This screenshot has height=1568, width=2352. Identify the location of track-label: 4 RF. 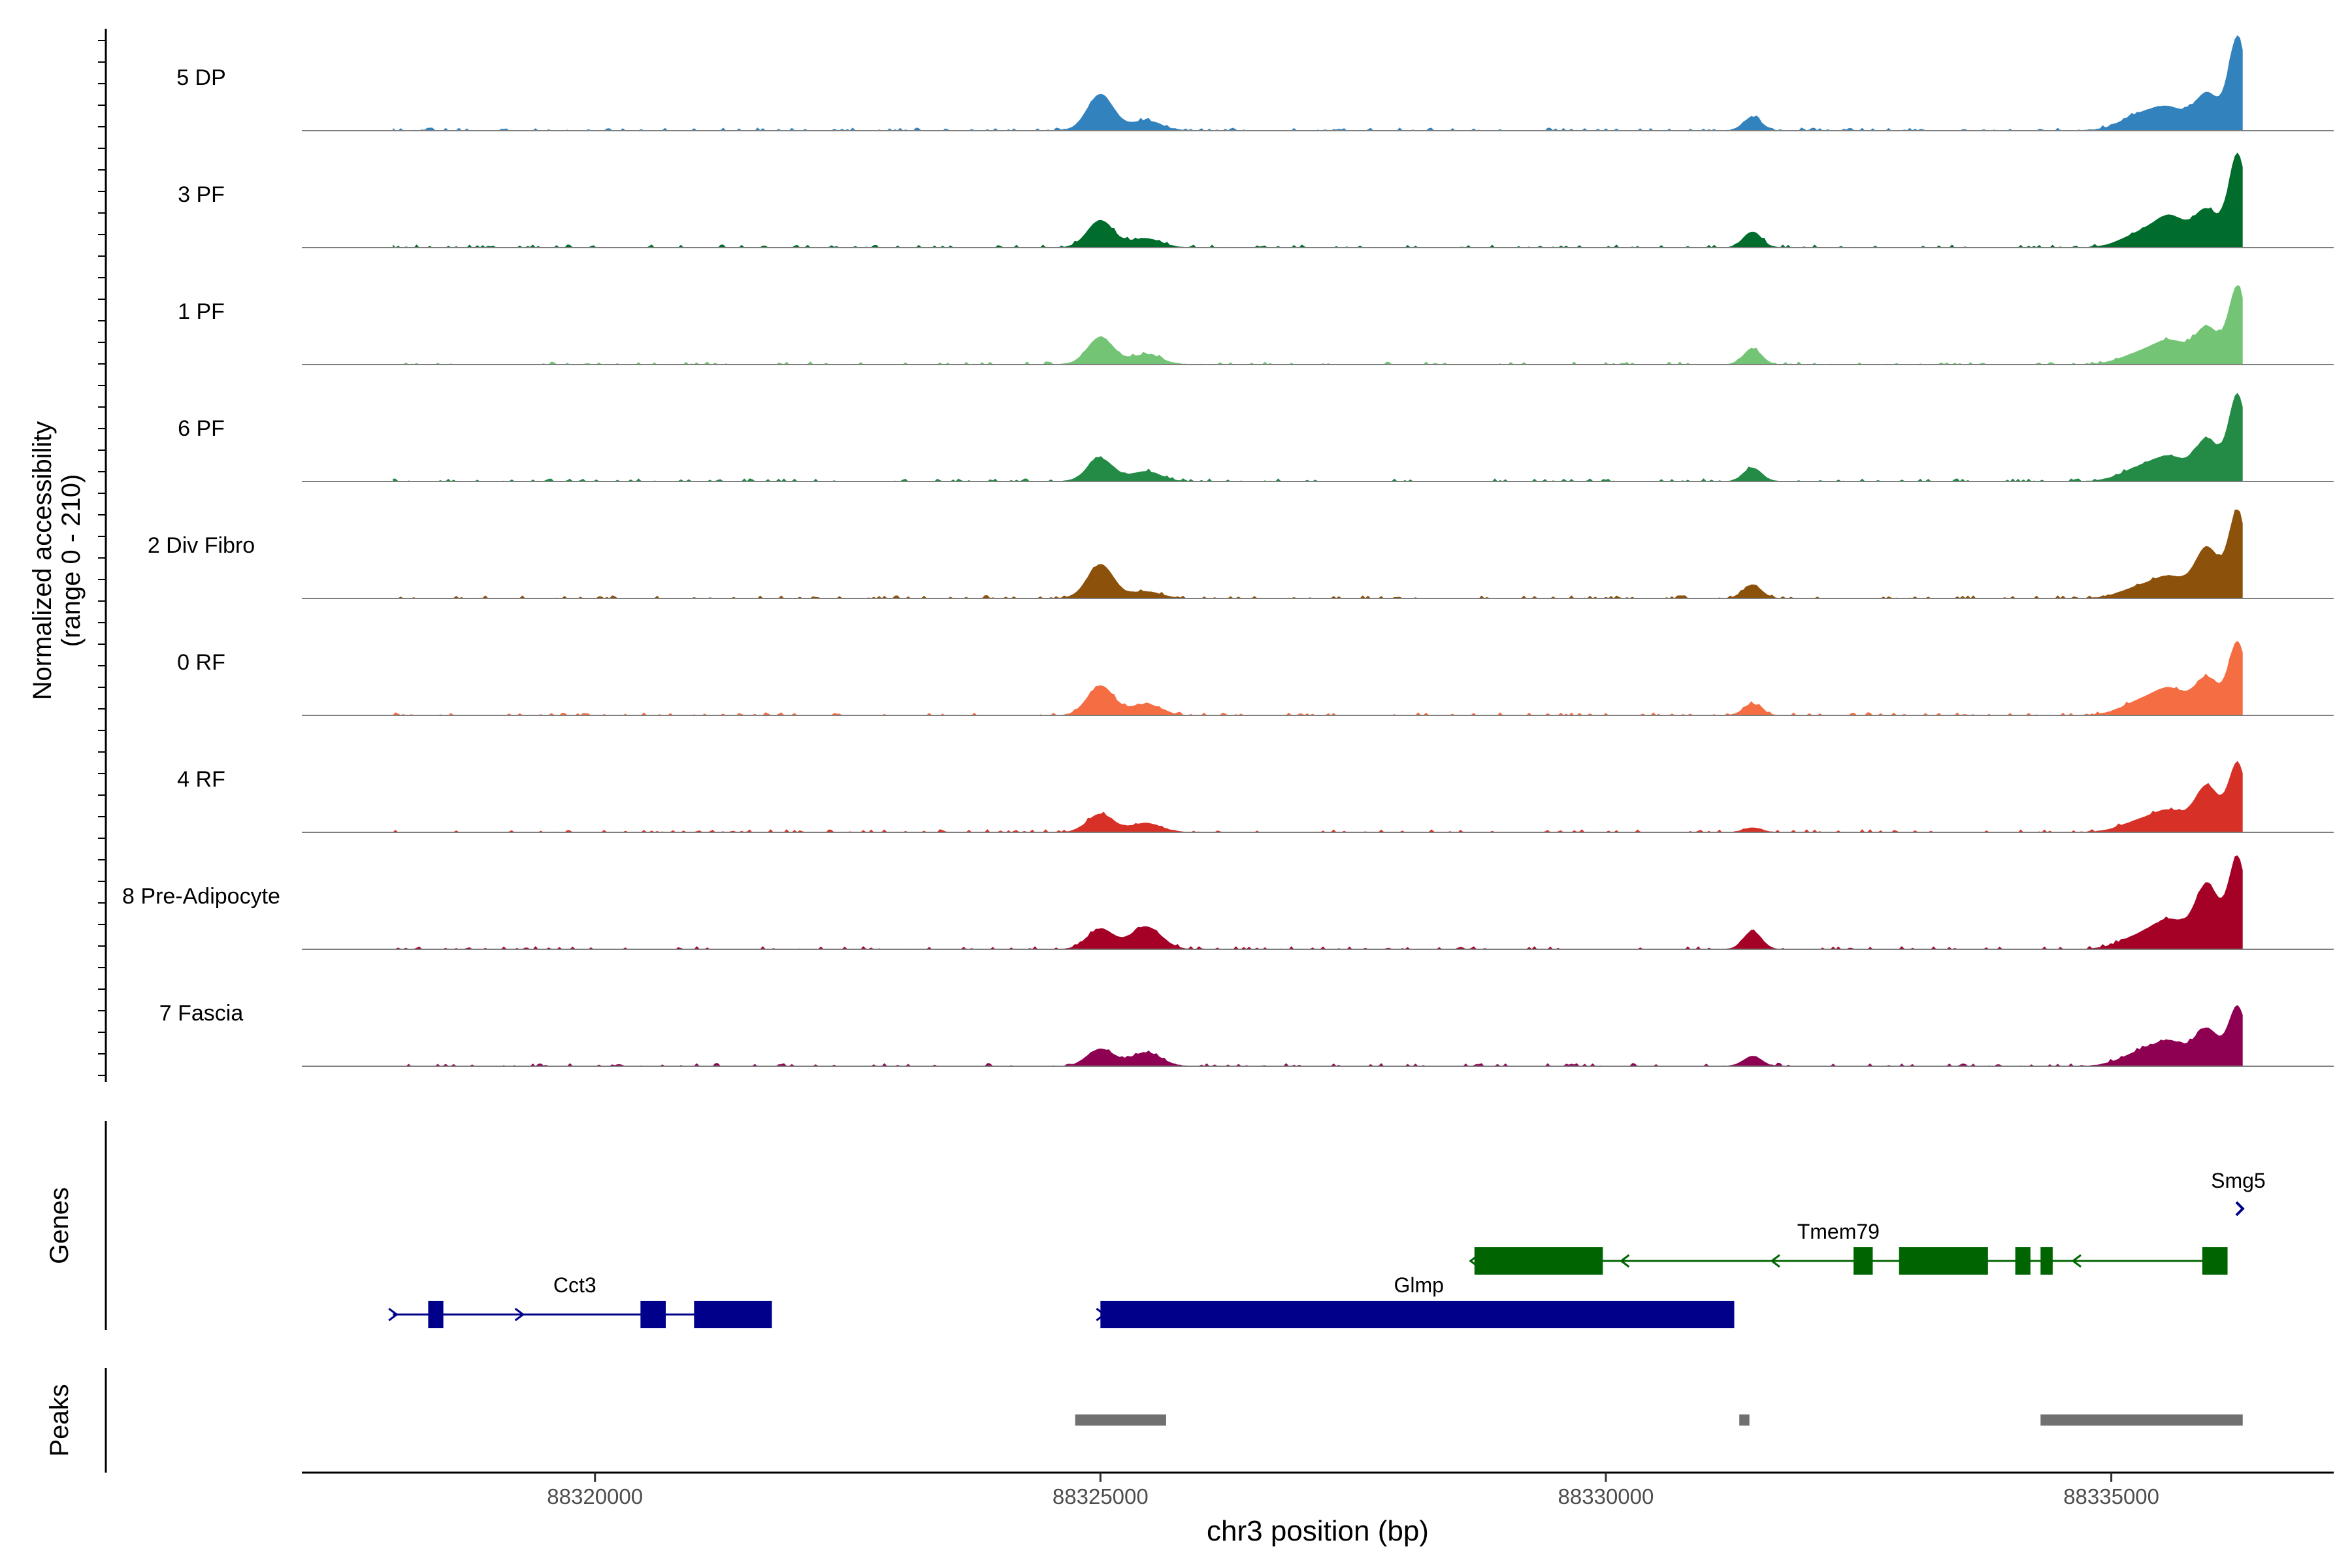
(201, 779).